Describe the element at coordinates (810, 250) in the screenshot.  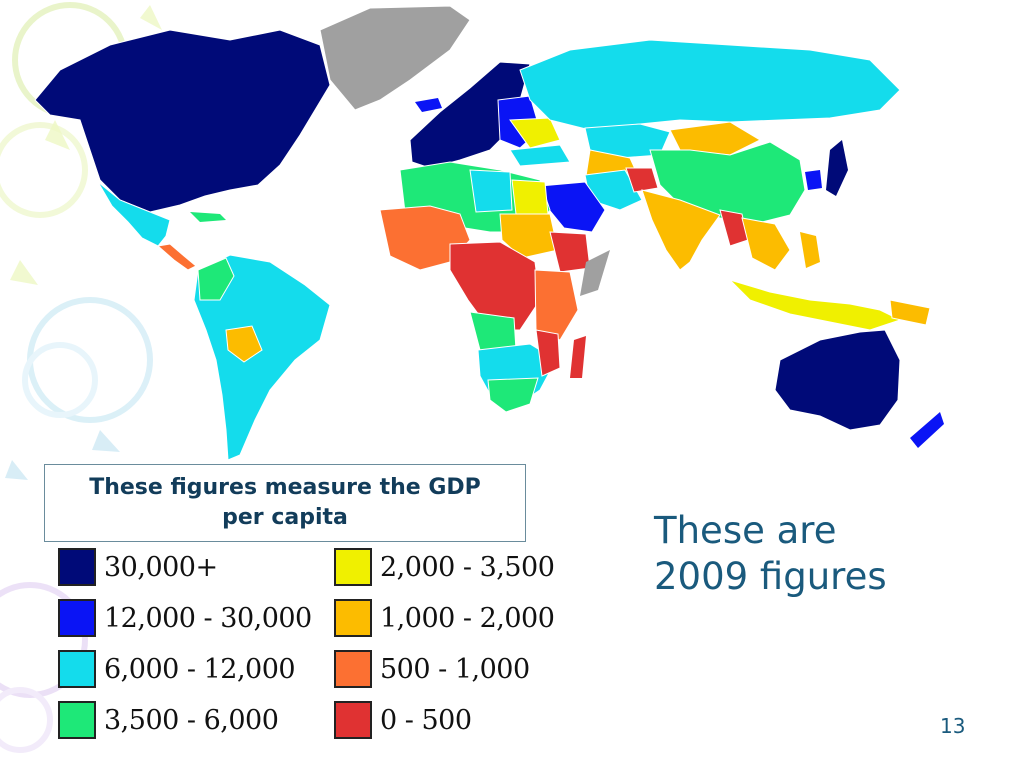
I see `region-philippines` at that location.